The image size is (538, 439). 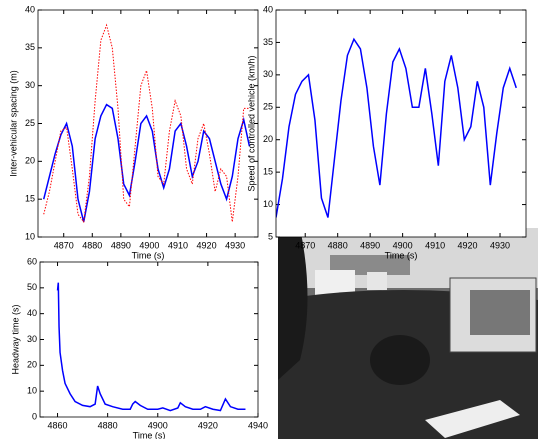 What do you see at coordinates (400, 360) in the screenshot?
I see `photo-steering` at bounding box center [400, 360].